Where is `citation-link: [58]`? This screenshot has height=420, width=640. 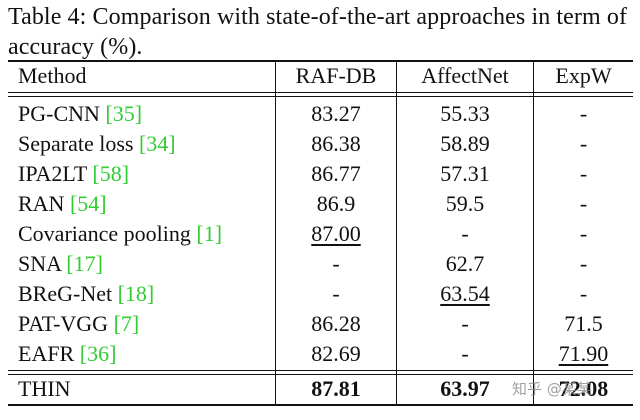
citation-link: [58] is located at coordinates (111, 173).